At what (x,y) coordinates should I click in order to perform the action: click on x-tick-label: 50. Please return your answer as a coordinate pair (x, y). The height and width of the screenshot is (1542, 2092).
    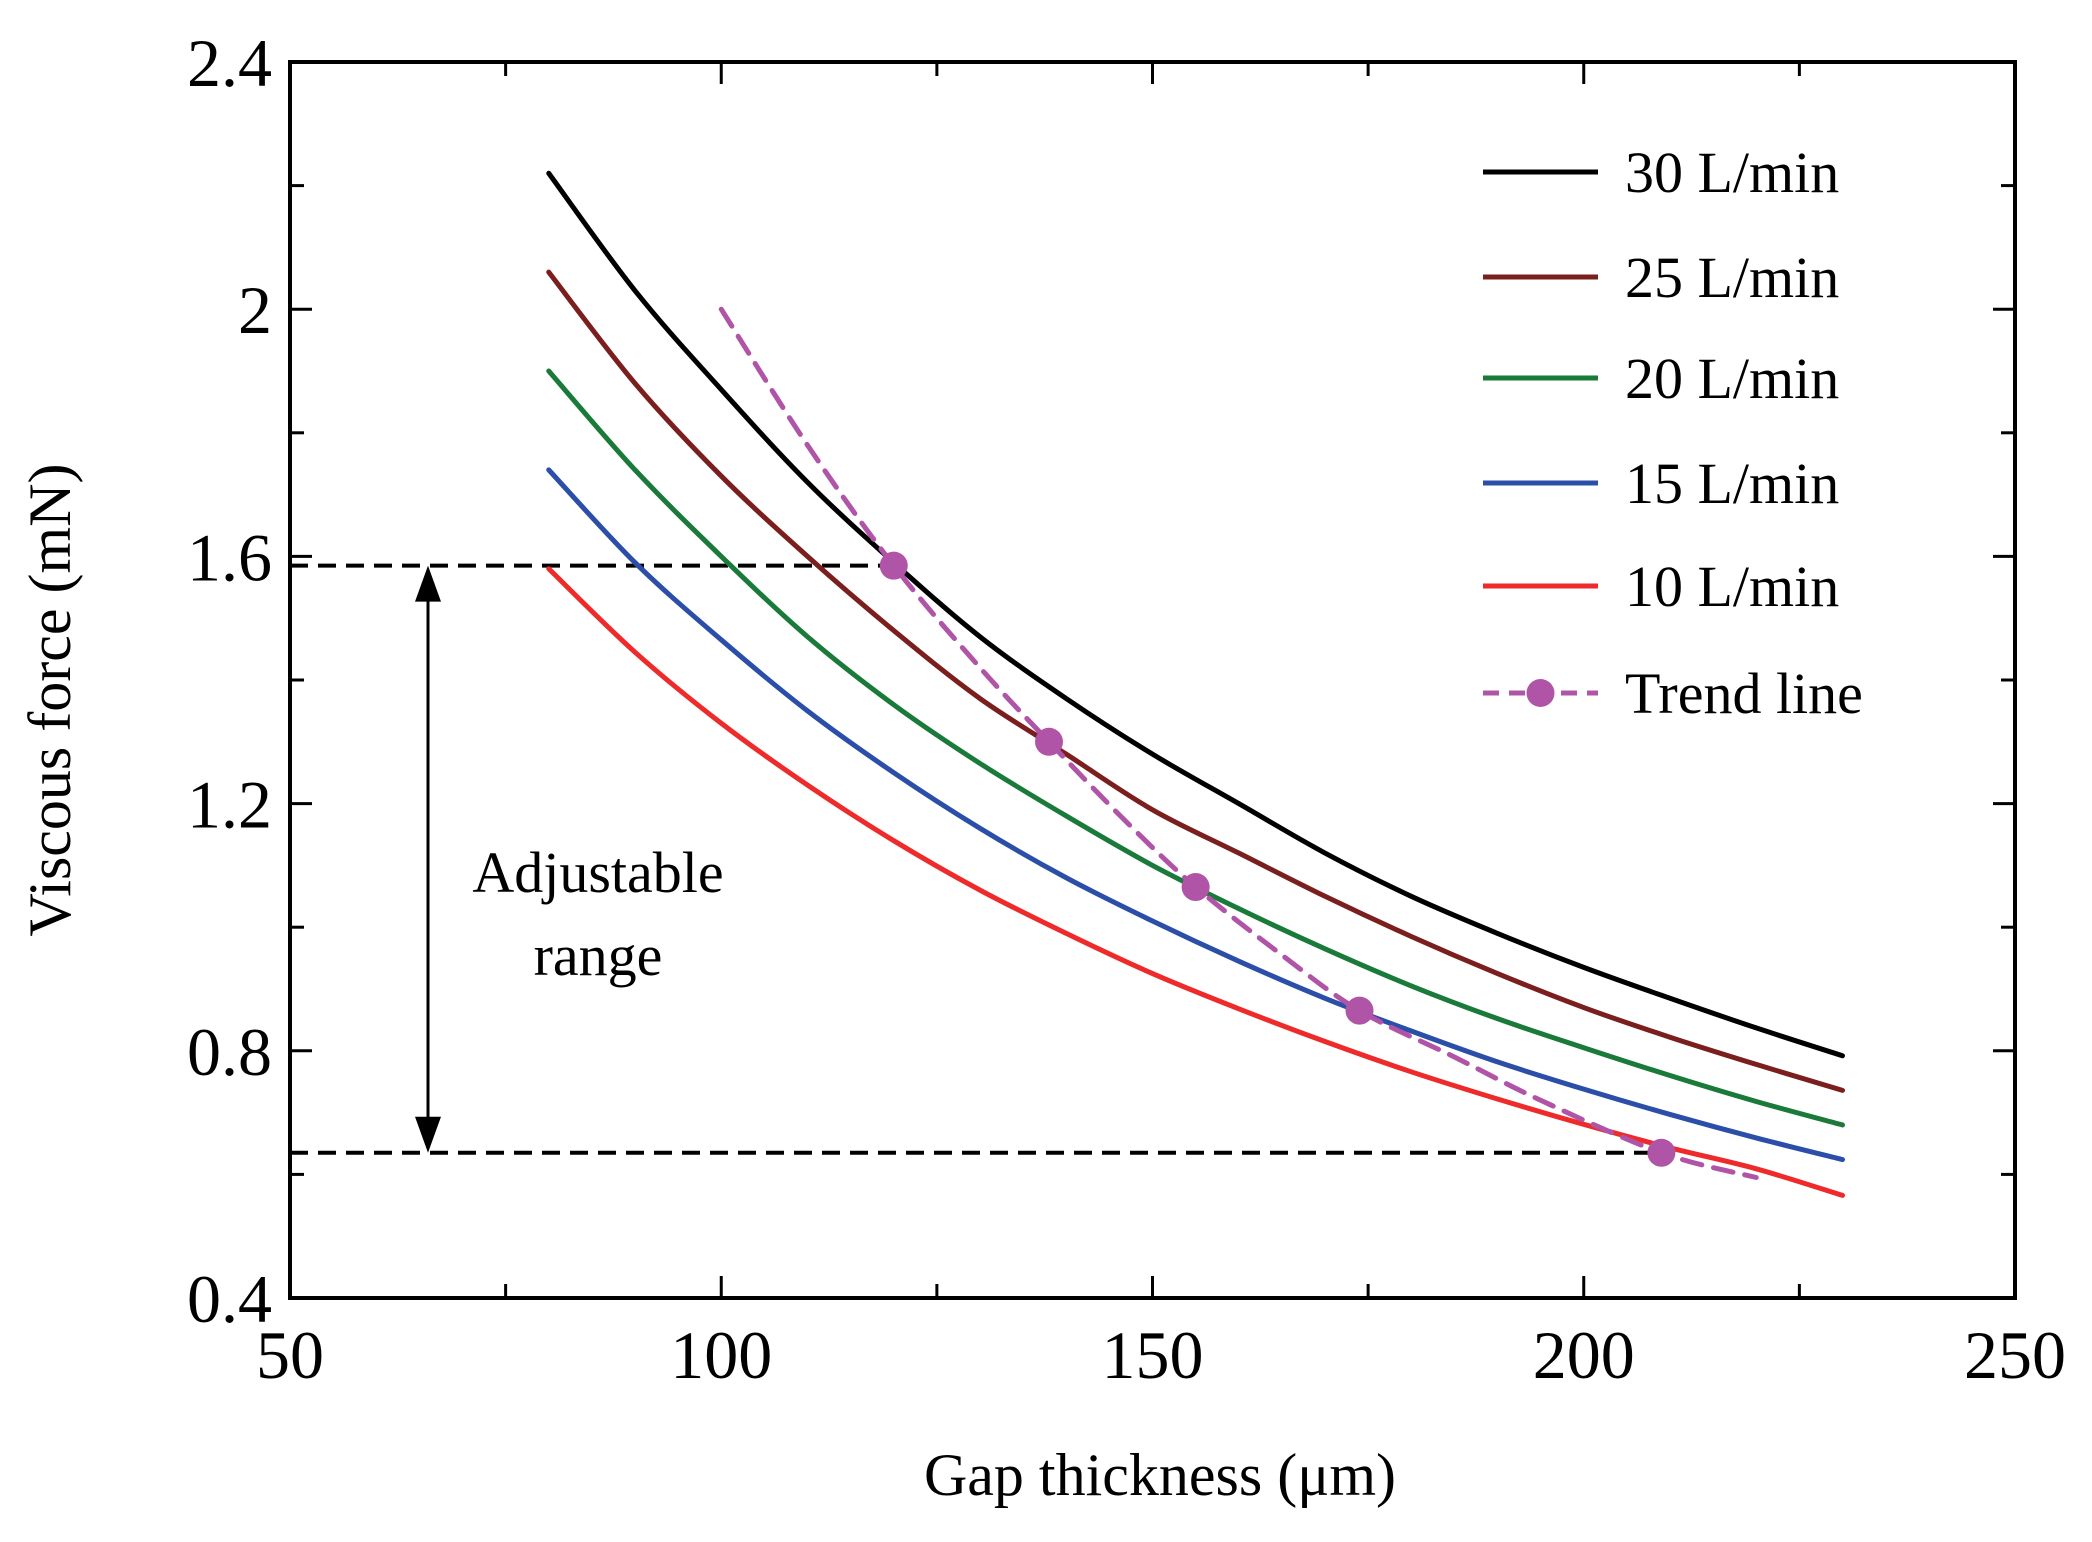
    Looking at the image, I should click on (290, 1355).